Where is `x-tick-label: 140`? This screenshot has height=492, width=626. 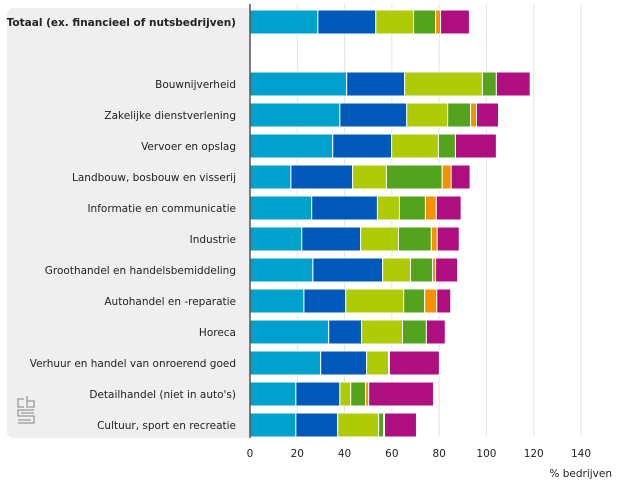 x-tick-label: 140 is located at coordinates (581, 454).